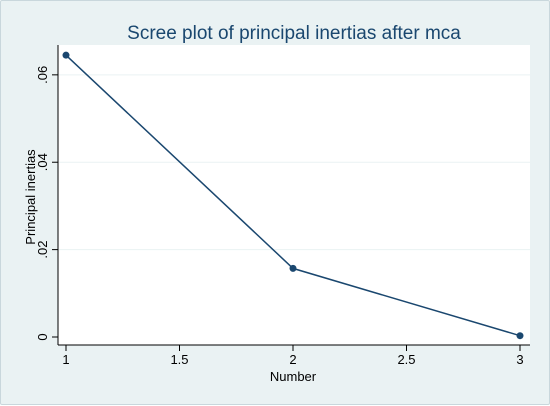  Describe the element at coordinates (42, 250) in the screenshot. I see `y-tick-label: .02` at that location.